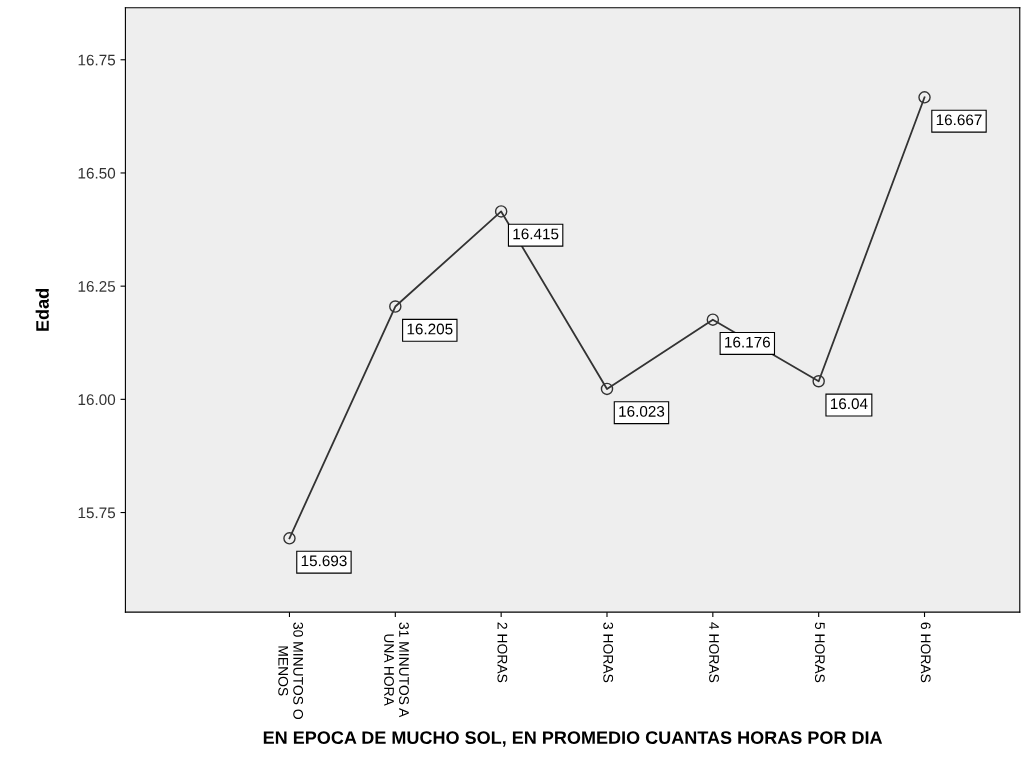 This screenshot has height=770, width=1028. What do you see at coordinates (608, 652) in the screenshot?
I see `x-tick-label: 3 HORAS` at bounding box center [608, 652].